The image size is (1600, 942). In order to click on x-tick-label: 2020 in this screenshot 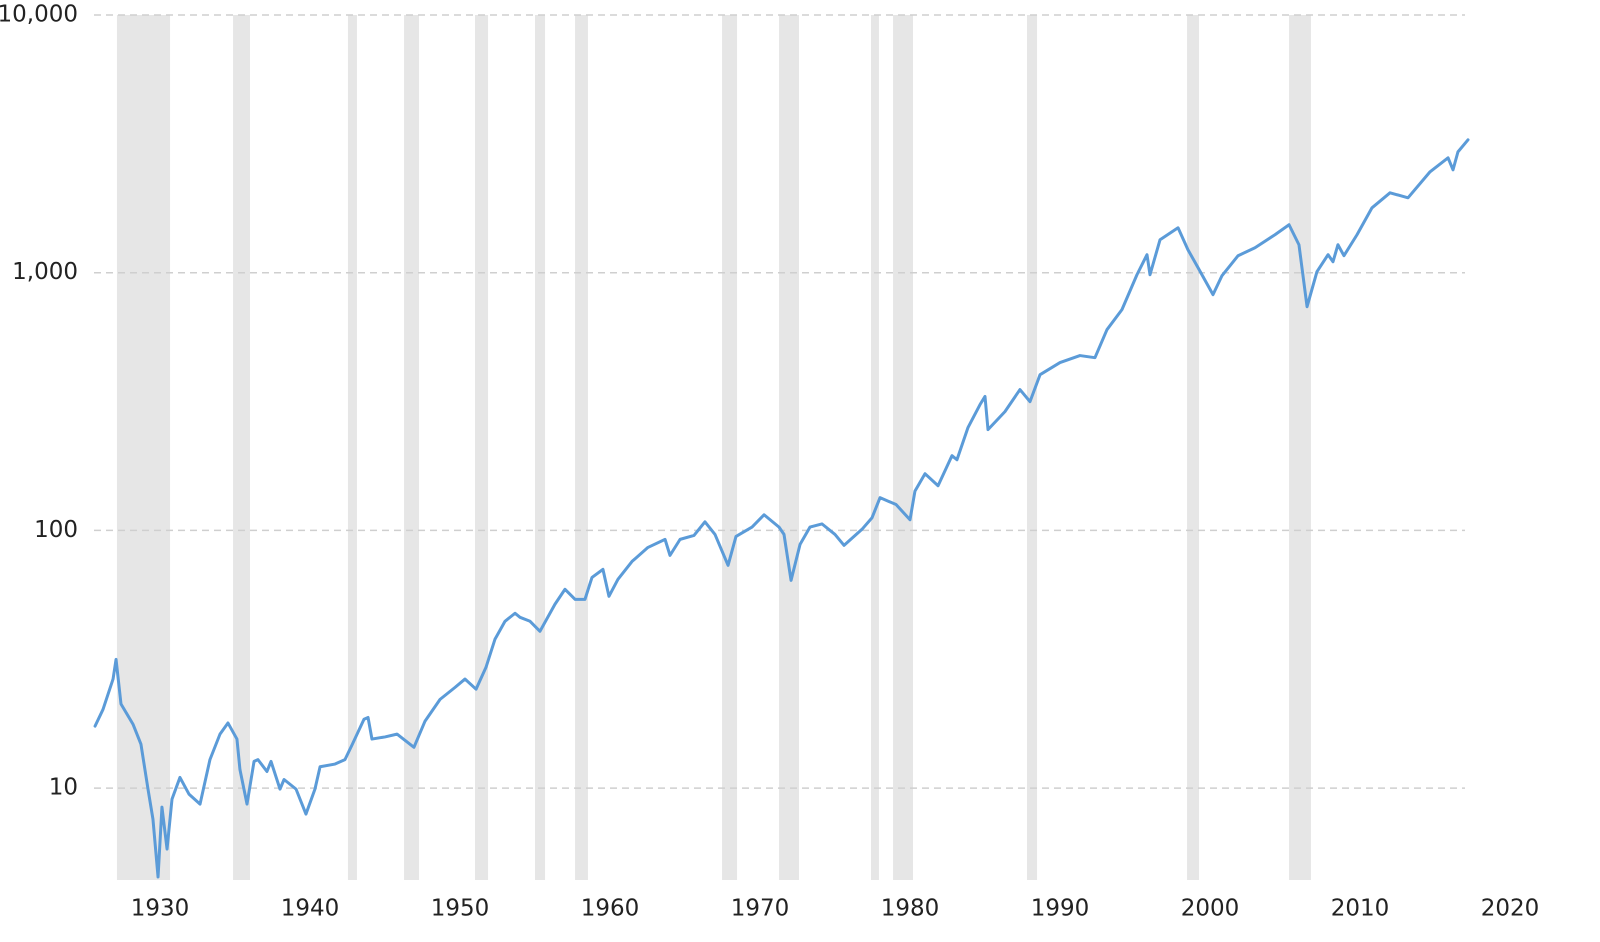, I will do `click(1510, 909)`.